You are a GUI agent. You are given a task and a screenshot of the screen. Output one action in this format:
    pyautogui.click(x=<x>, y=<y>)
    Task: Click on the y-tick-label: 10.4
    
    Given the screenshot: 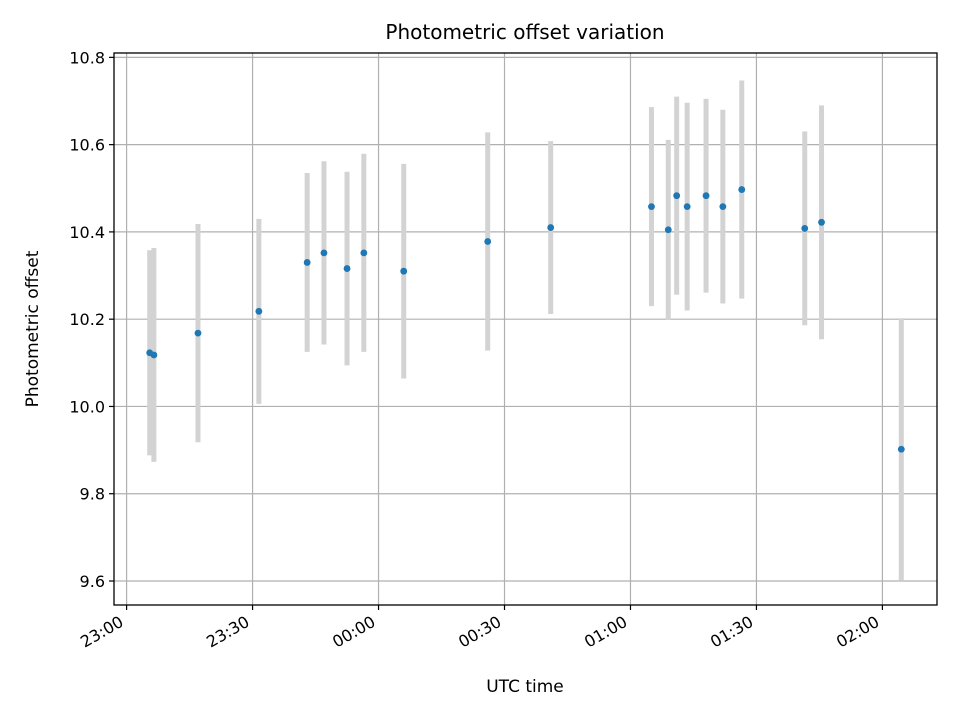 What is the action you would take?
    pyautogui.click(x=87, y=232)
    